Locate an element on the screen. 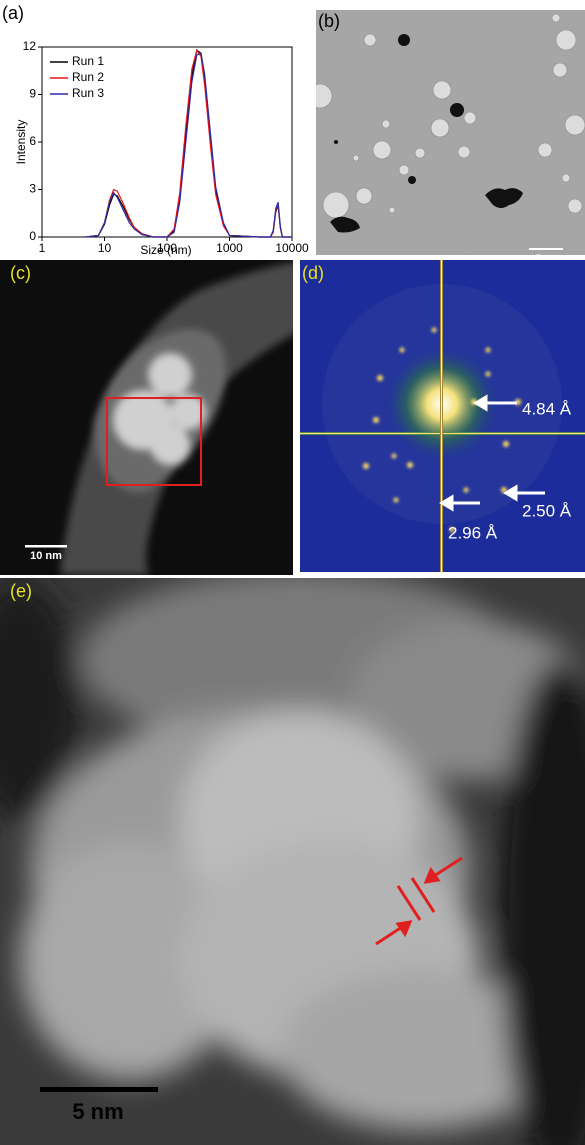 The width and height of the screenshot is (585, 1145). panel-label: (c) is located at coordinates (20, 273).